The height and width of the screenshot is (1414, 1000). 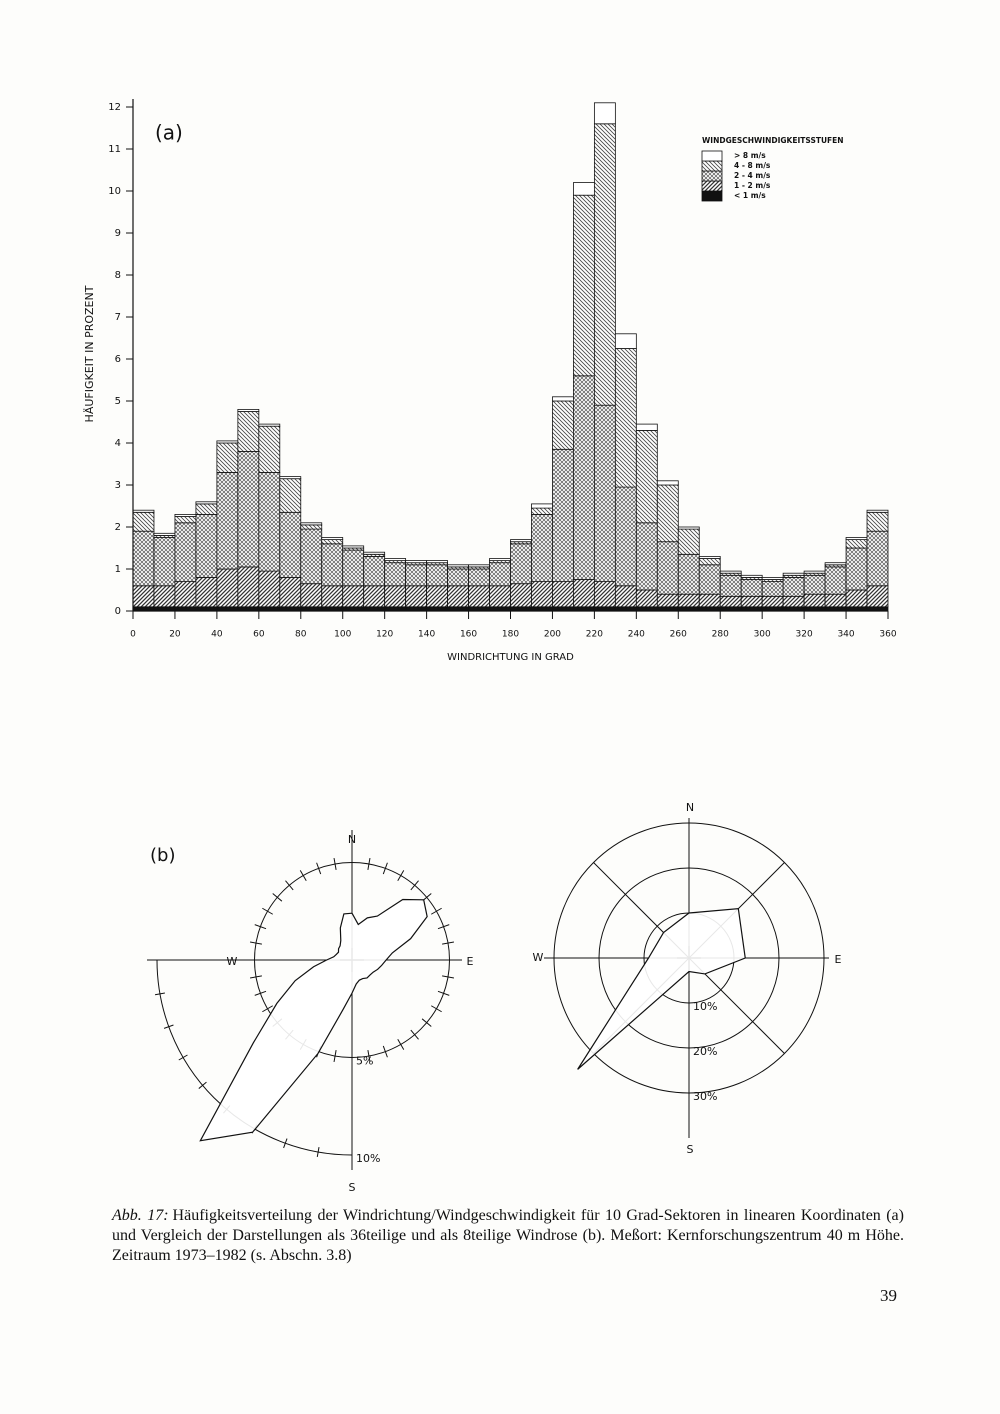 I want to click on y-tick-label: 6, so click(x=118, y=359).